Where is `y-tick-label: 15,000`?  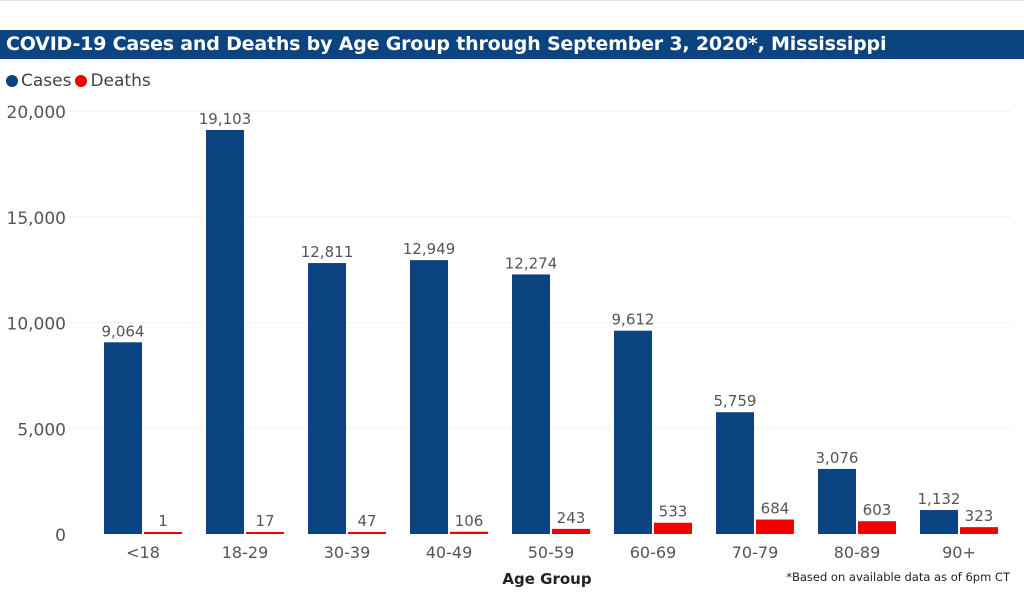
y-tick-label: 15,000 is located at coordinates (36, 219).